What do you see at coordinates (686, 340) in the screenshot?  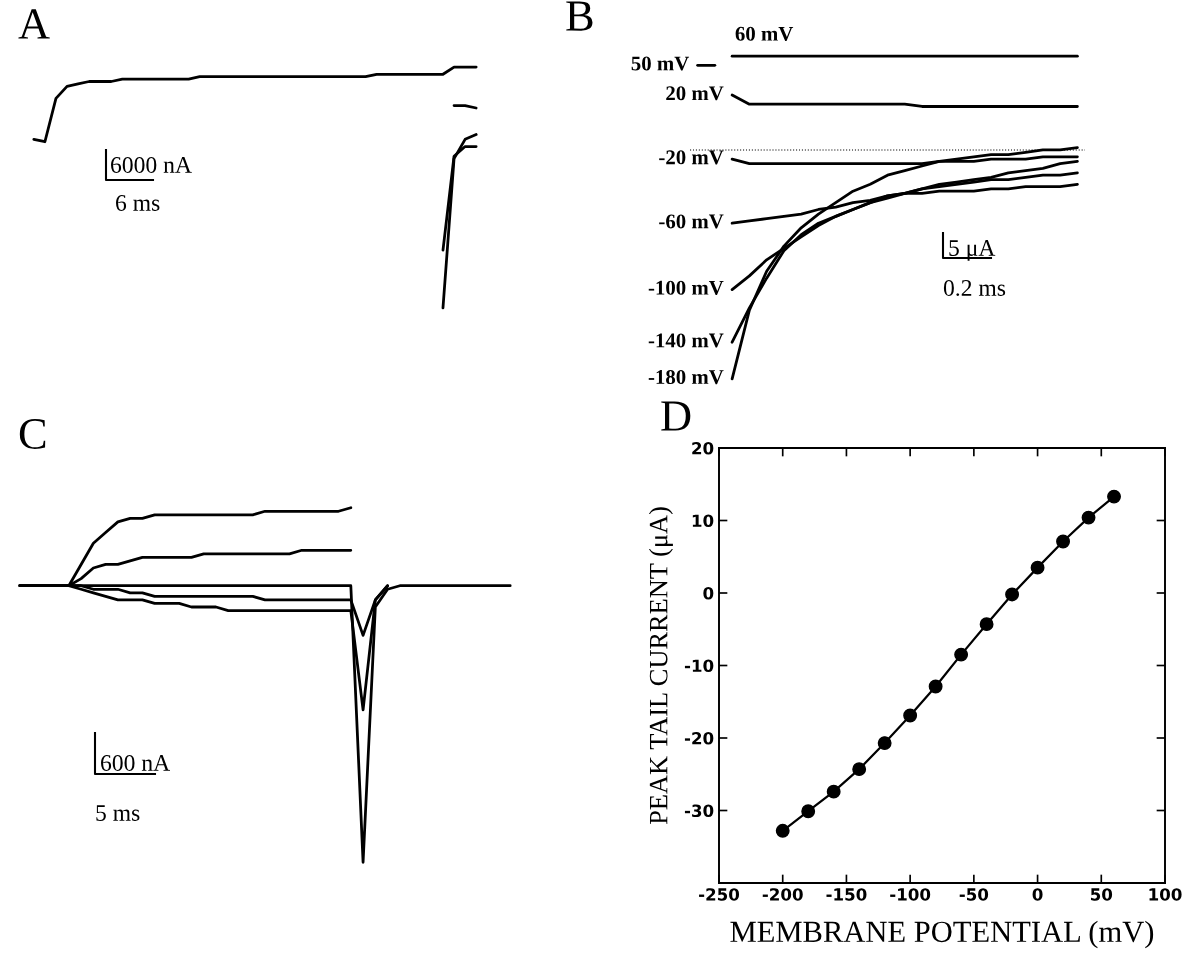 I see `series-label: -140 mV` at bounding box center [686, 340].